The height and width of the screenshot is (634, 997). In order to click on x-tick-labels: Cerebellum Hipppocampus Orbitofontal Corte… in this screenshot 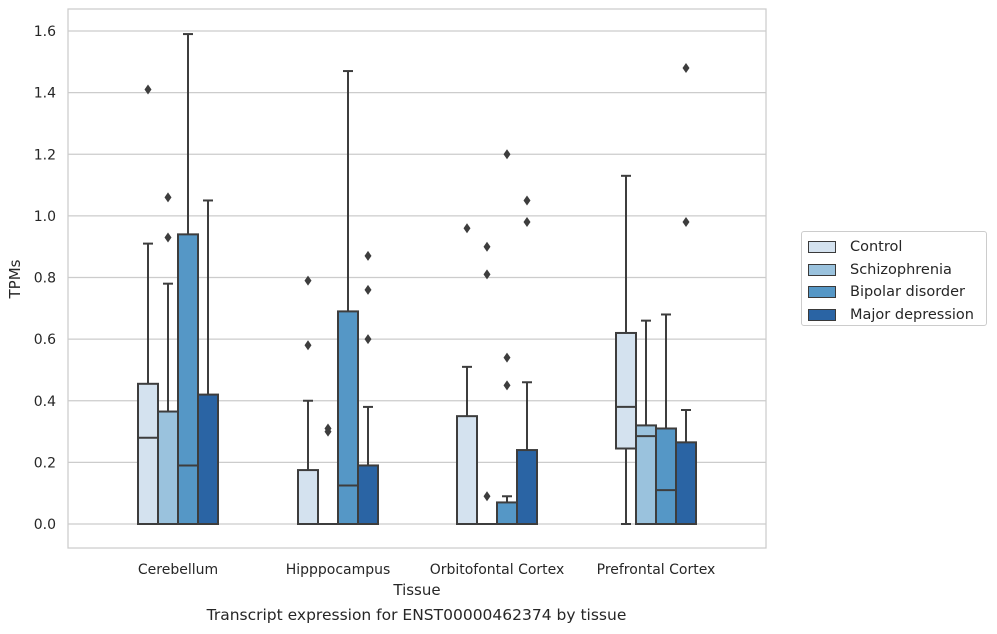, I will do `click(426, 570)`.